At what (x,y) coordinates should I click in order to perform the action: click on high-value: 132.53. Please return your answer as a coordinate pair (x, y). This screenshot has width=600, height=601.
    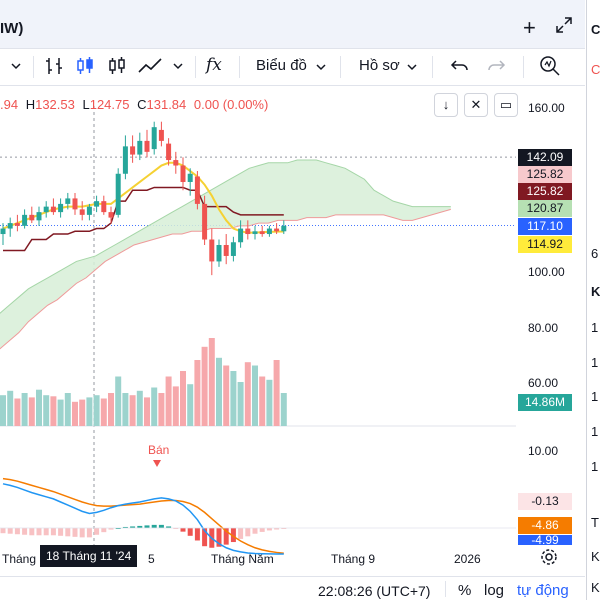
    Looking at the image, I should click on (55, 104).